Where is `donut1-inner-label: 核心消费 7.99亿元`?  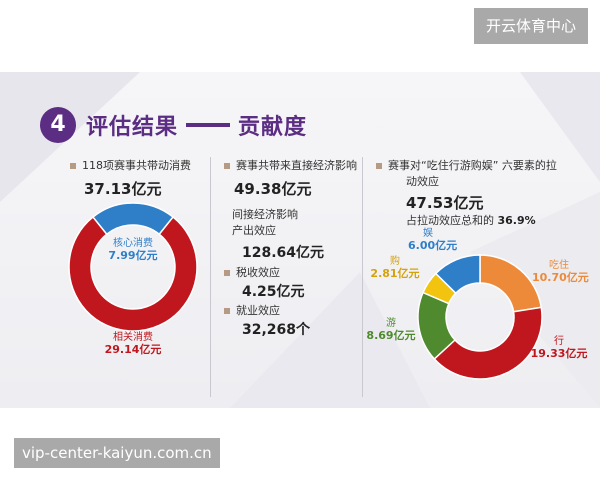
donut1-inner-label: 核心消费 7.99亿元 is located at coordinates (133, 250).